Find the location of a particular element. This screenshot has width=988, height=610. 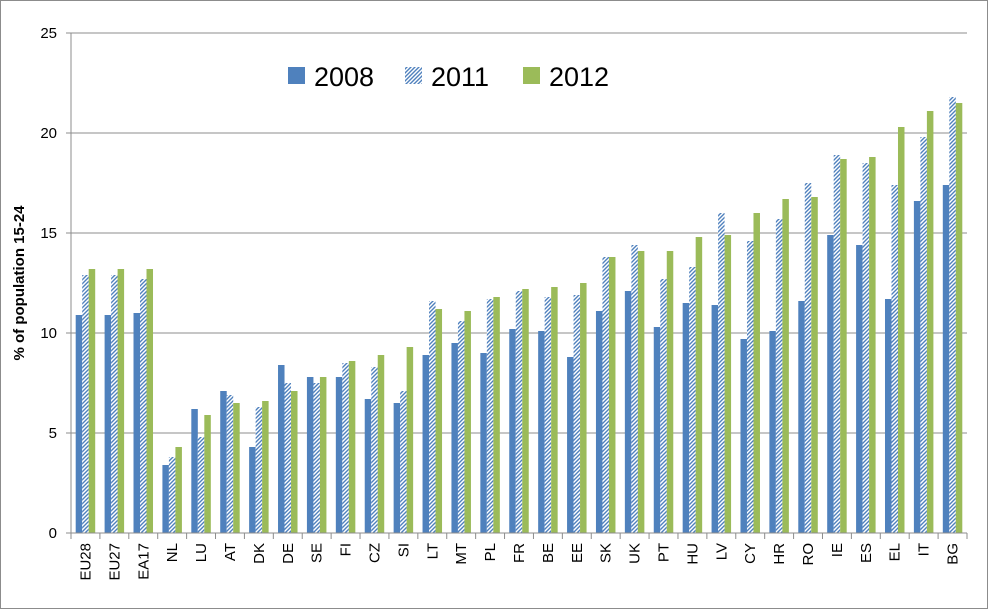

bar-nl-2008 is located at coordinates (165, 499).